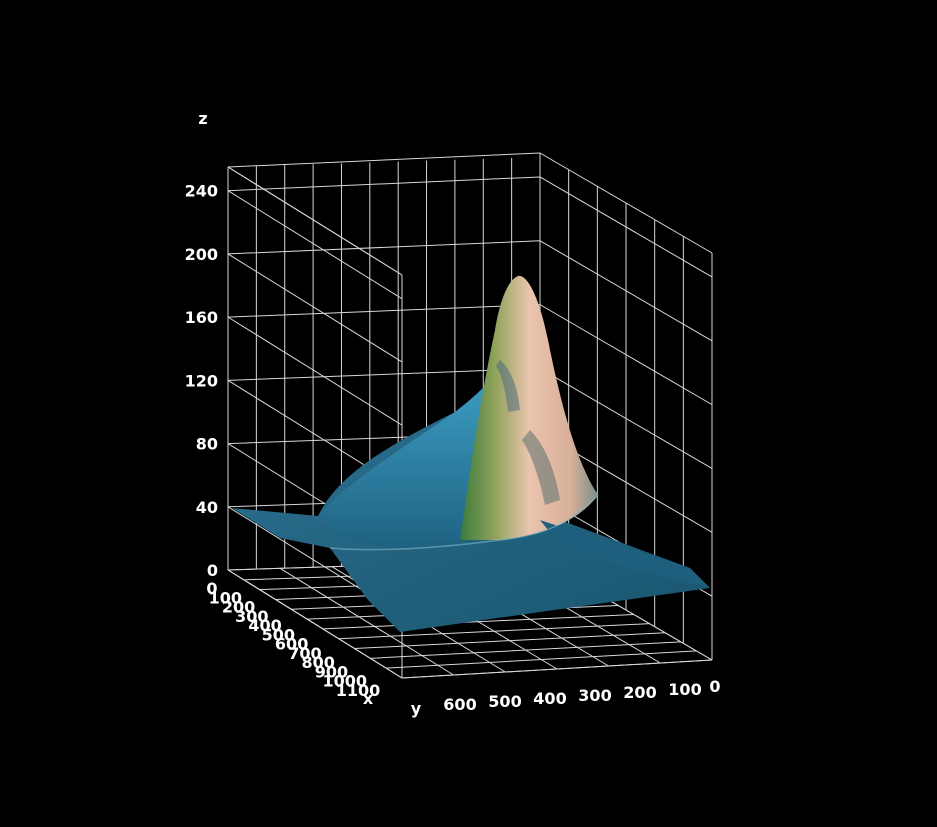 The image size is (937, 827). Describe the element at coordinates (411, 464) in the screenshot. I see `surface-slope` at that location.